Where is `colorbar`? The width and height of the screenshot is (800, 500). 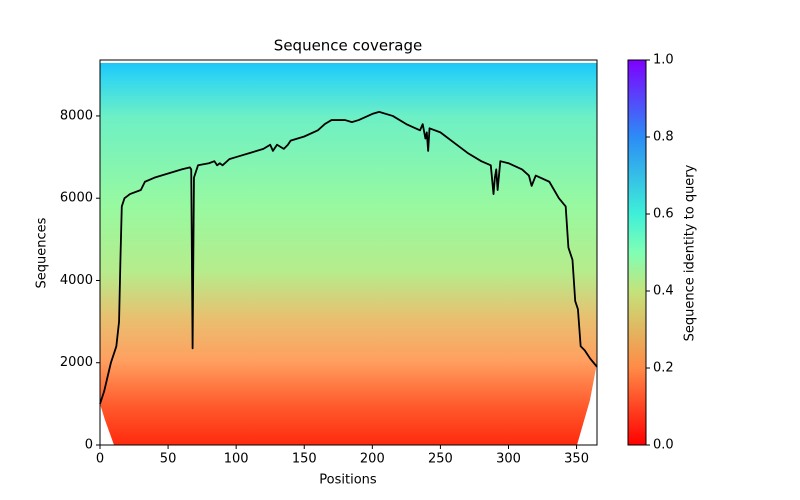
colorbar is located at coordinates (637, 252).